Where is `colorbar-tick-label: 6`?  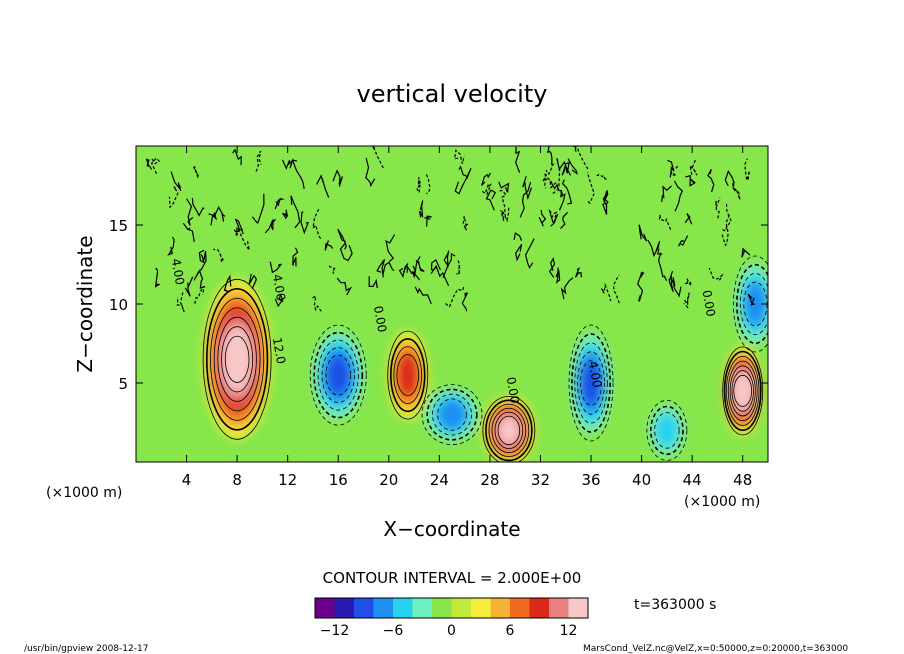
colorbar-tick-label: 6 is located at coordinates (510, 631).